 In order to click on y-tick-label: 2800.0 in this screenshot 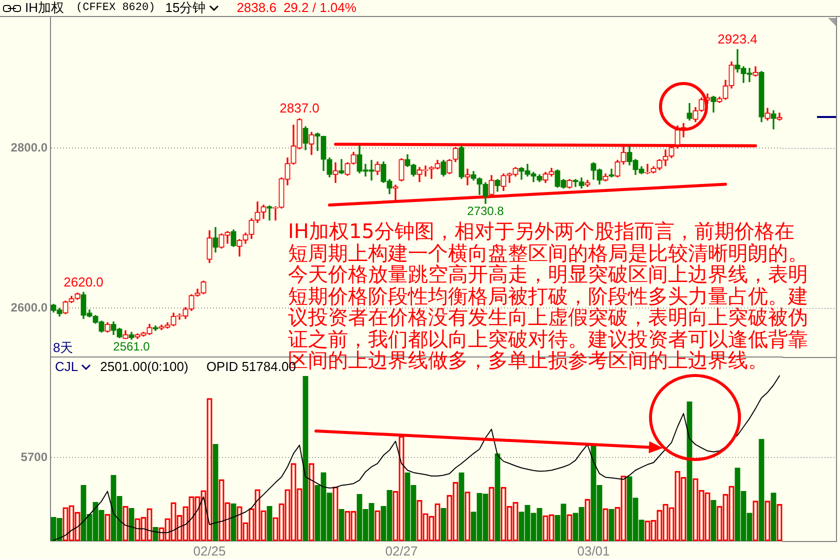, I will do `click(29, 147)`.